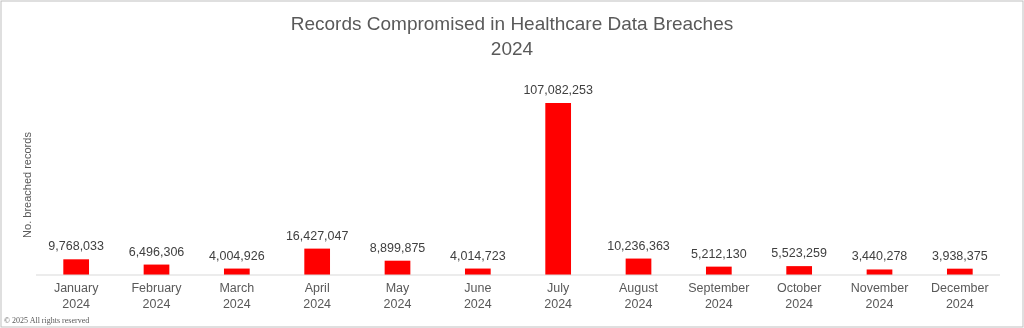  Describe the element at coordinates (397, 296) in the screenshot. I see `x-tick-label: May 2024` at that location.